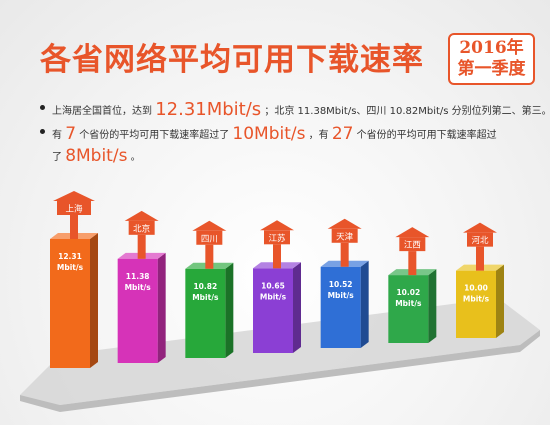 This screenshot has height=425, width=550. I want to click on year-badge: 2016年 第一季度, so click(491, 59).